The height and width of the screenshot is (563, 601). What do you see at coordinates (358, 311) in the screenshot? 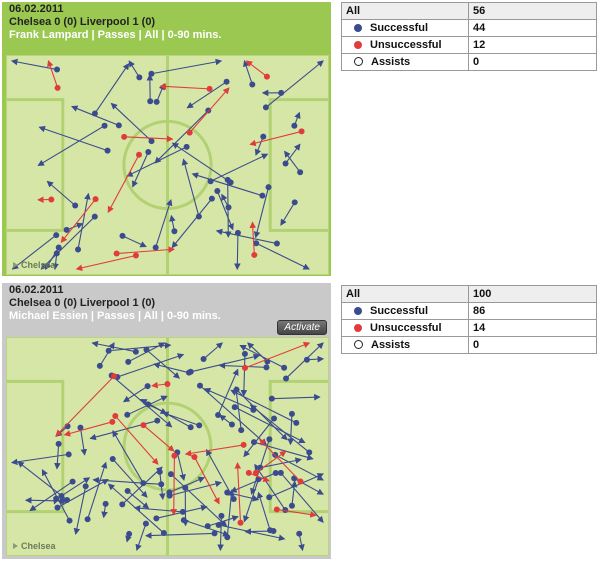
I see `blue-dot-icon` at bounding box center [358, 311].